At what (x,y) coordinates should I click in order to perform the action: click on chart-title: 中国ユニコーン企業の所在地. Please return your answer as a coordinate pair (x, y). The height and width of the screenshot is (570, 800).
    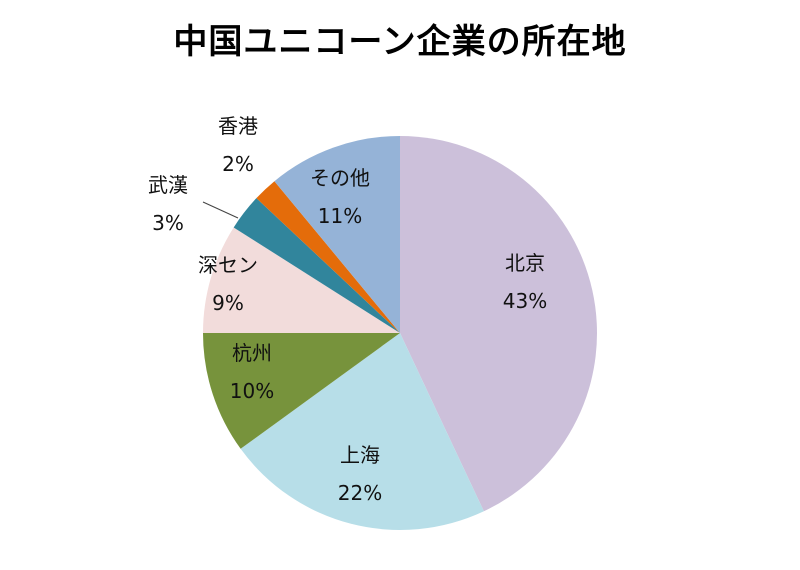
    Looking at the image, I should click on (400, 42).